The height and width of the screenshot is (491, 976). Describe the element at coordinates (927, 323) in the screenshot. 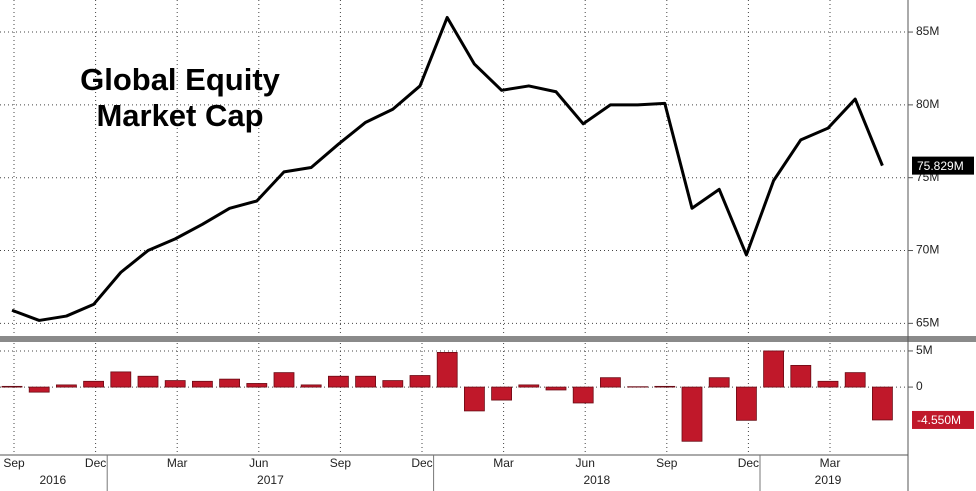

I see `y-tick-label: 65M` at that location.